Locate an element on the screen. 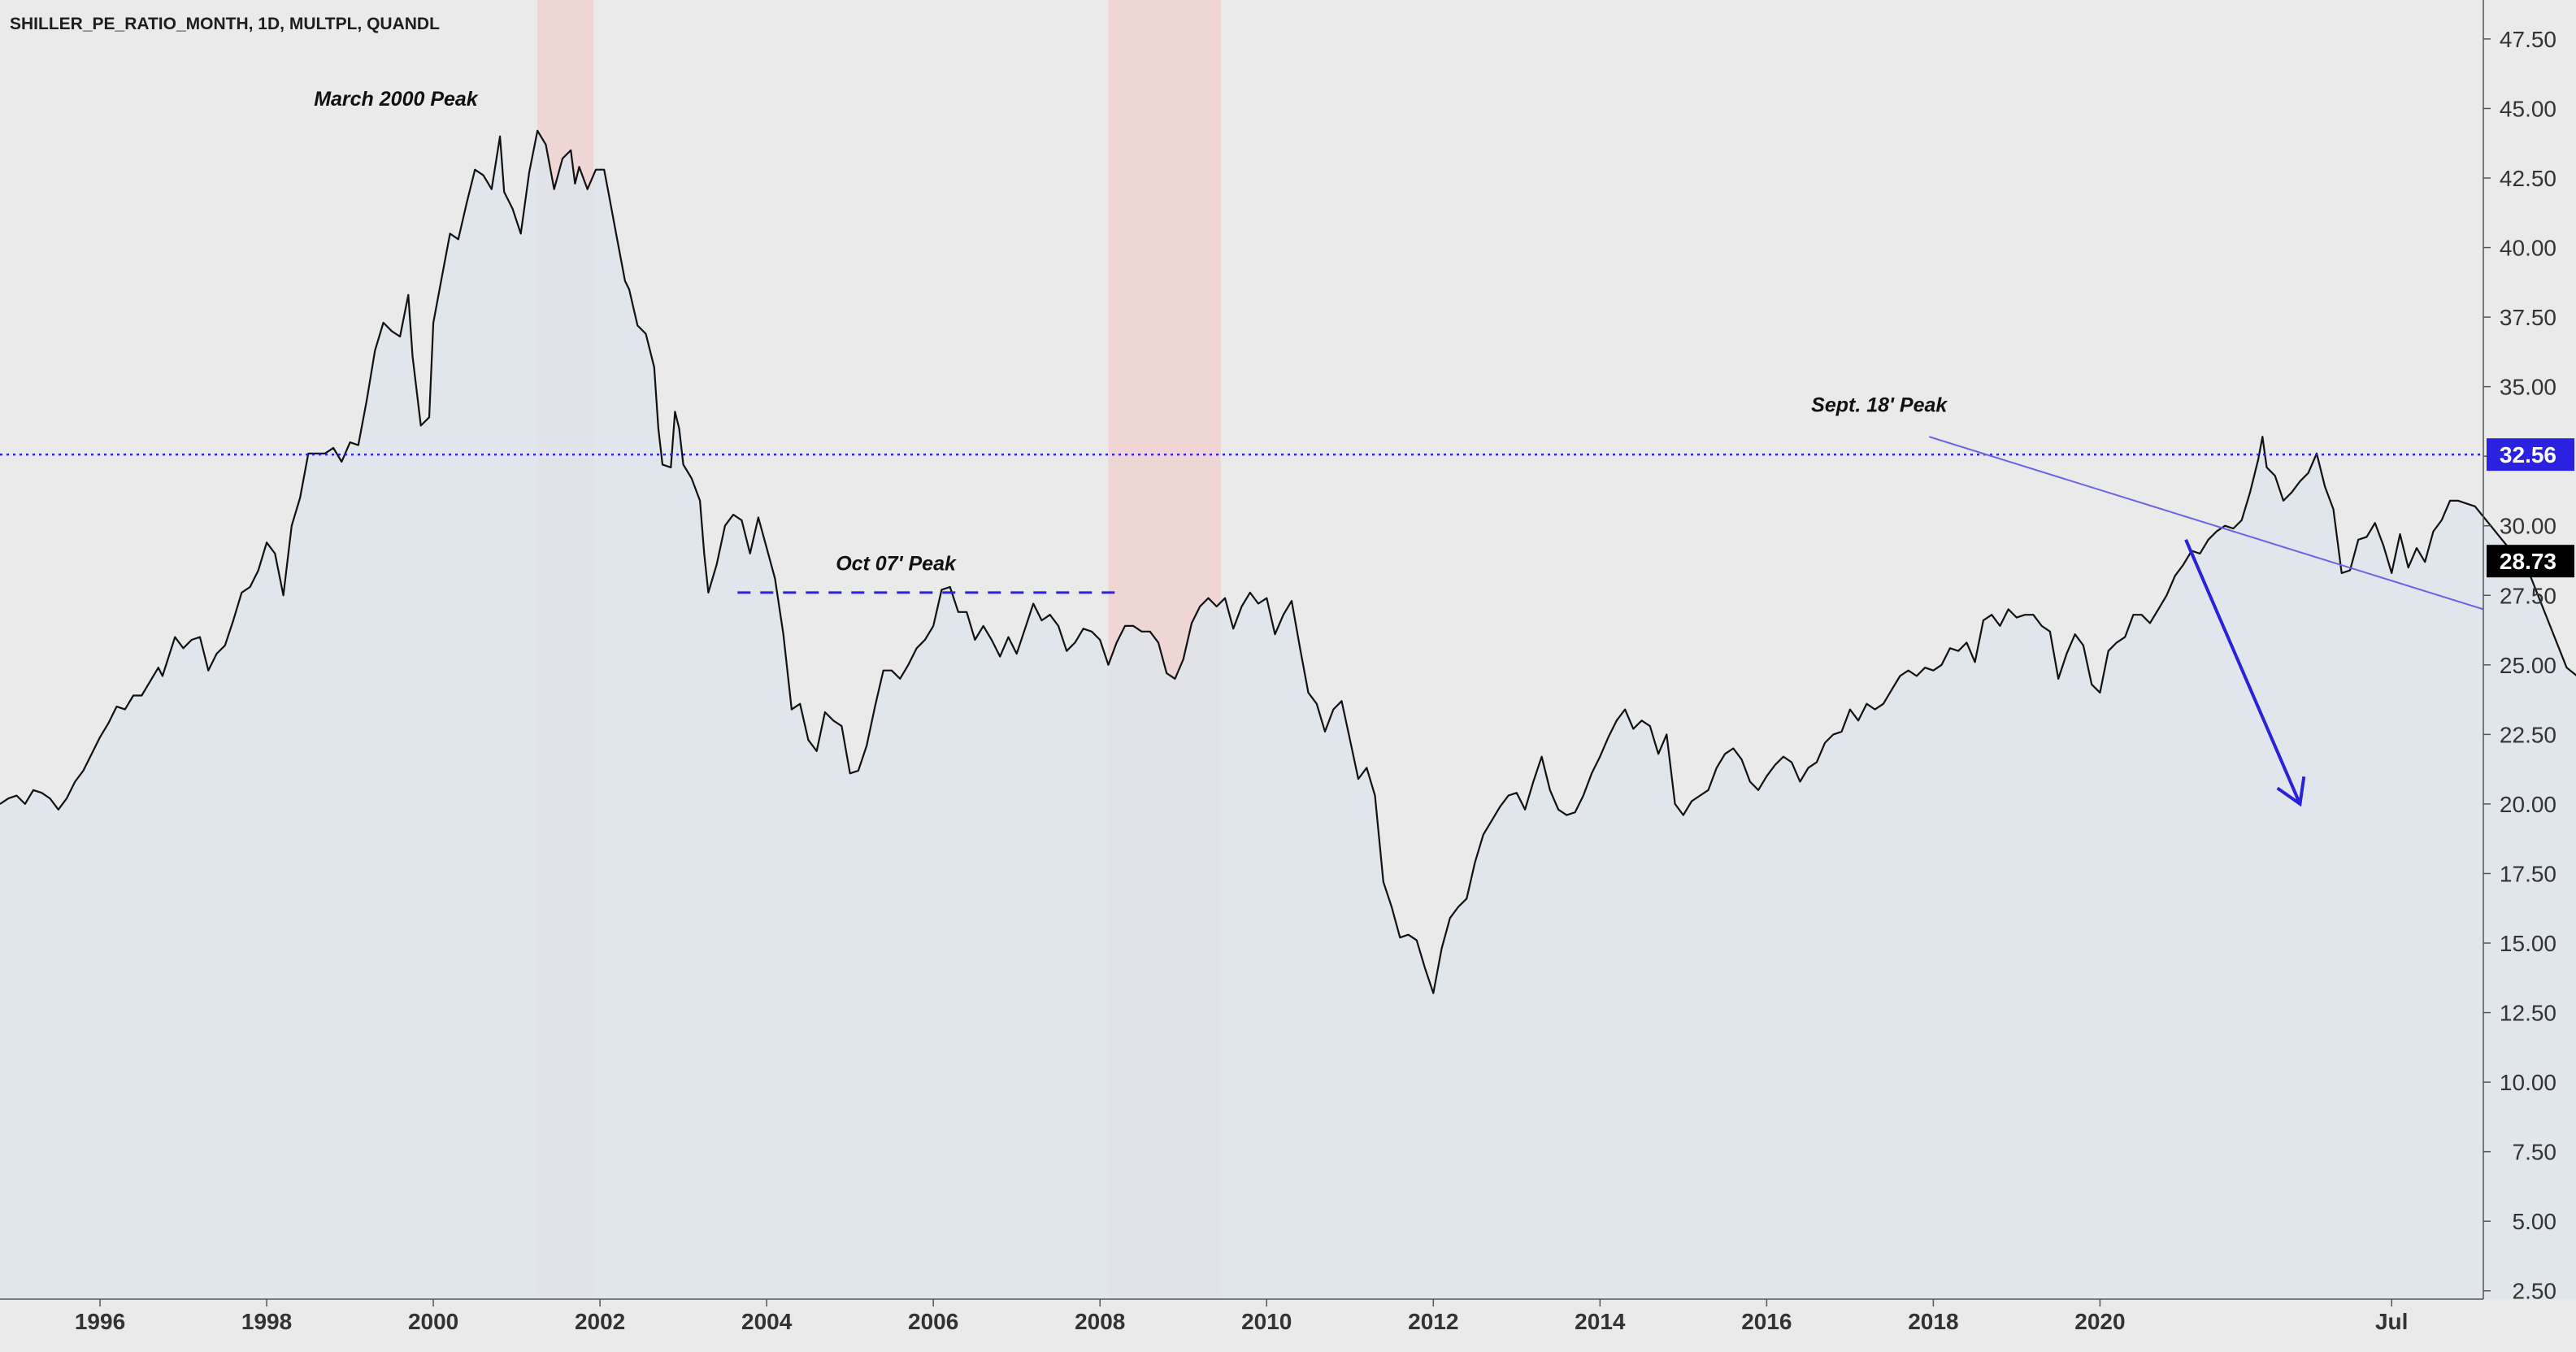 The height and width of the screenshot is (1352, 2576). x-tick-label: 2020 is located at coordinates (2099, 1321).